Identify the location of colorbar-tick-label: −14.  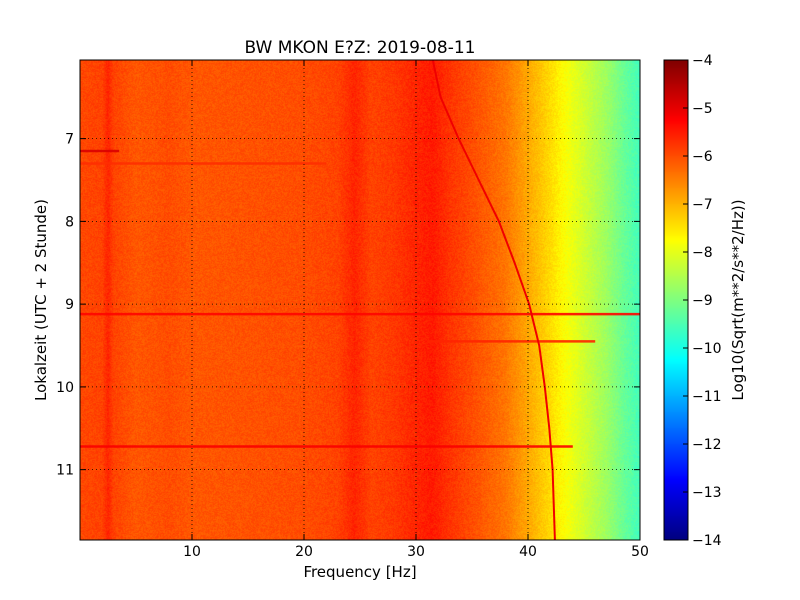
(707, 541).